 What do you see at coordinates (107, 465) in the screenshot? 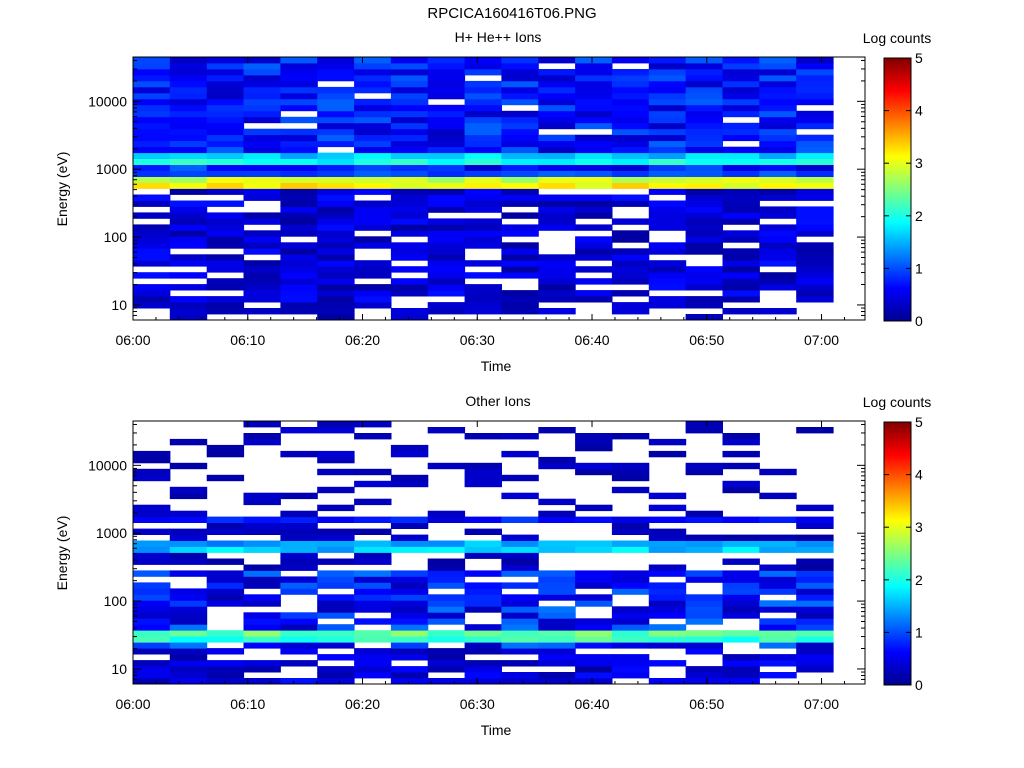
I see `y-tick-label: 10000` at bounding box center [107, 465].